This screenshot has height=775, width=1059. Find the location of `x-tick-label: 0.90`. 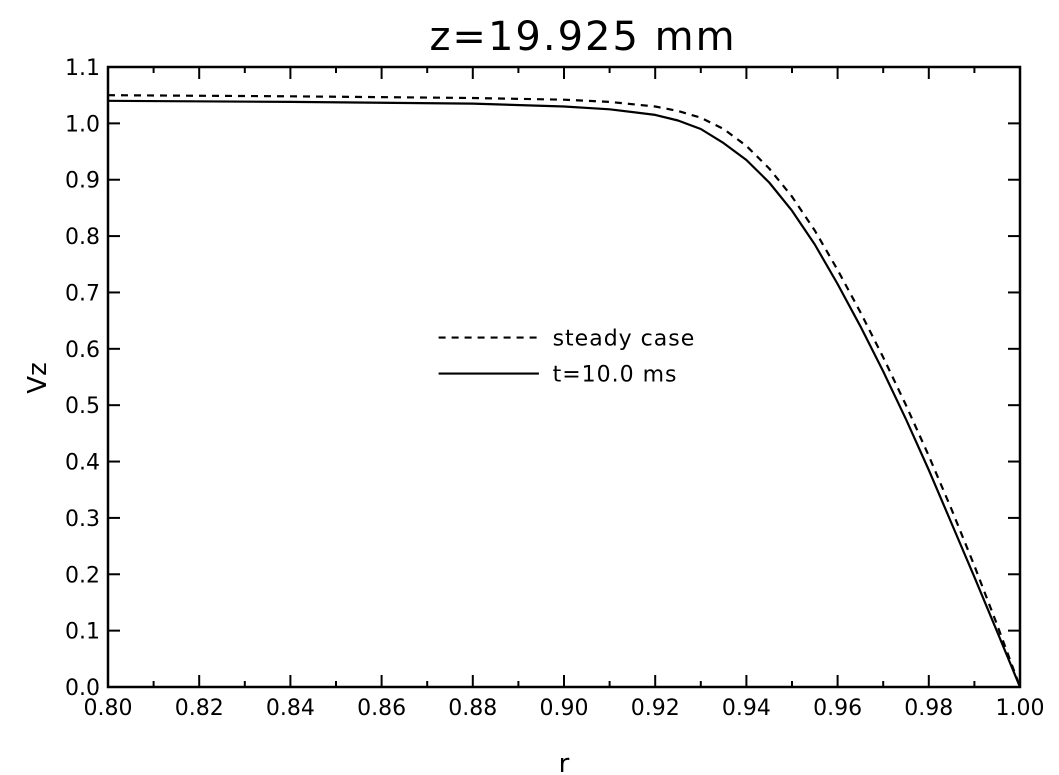

x-tick-label: 0.90 is located at coordinates (564, 708).